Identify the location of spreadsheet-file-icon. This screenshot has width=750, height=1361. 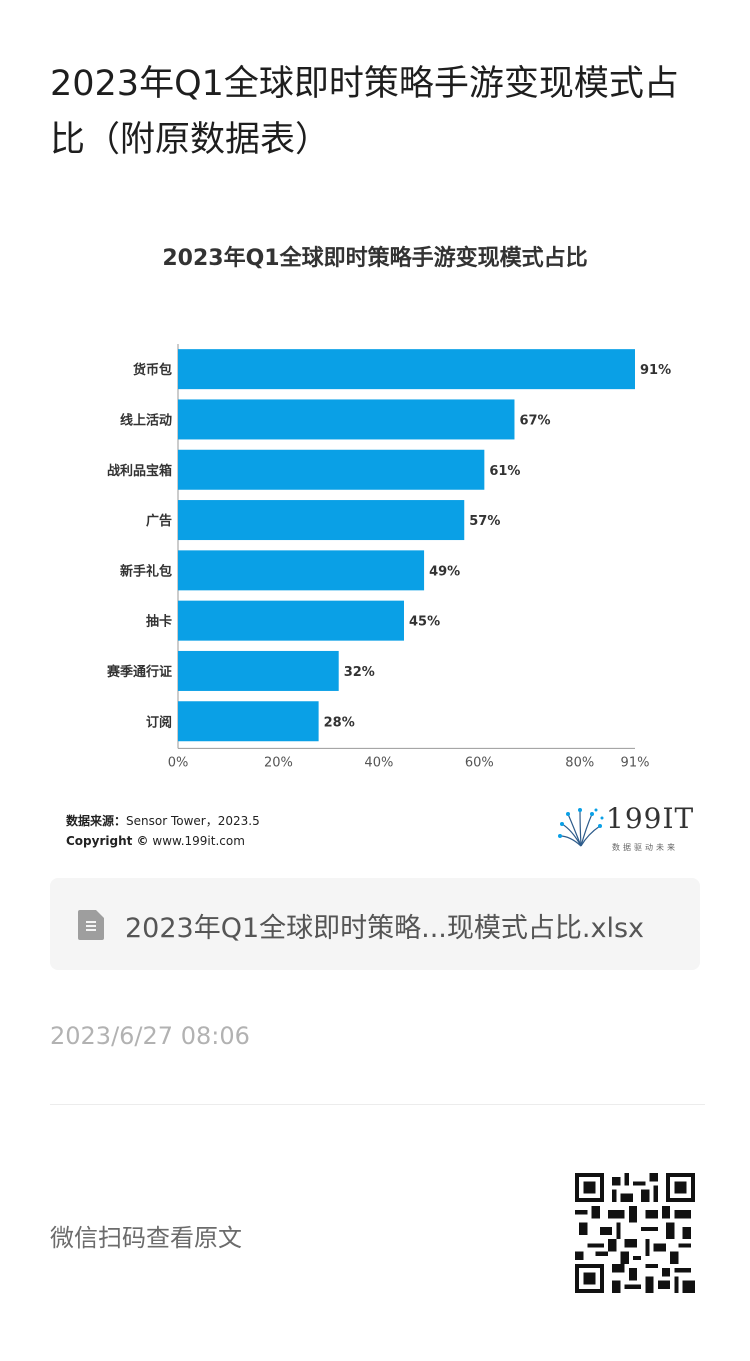
(91, 925).